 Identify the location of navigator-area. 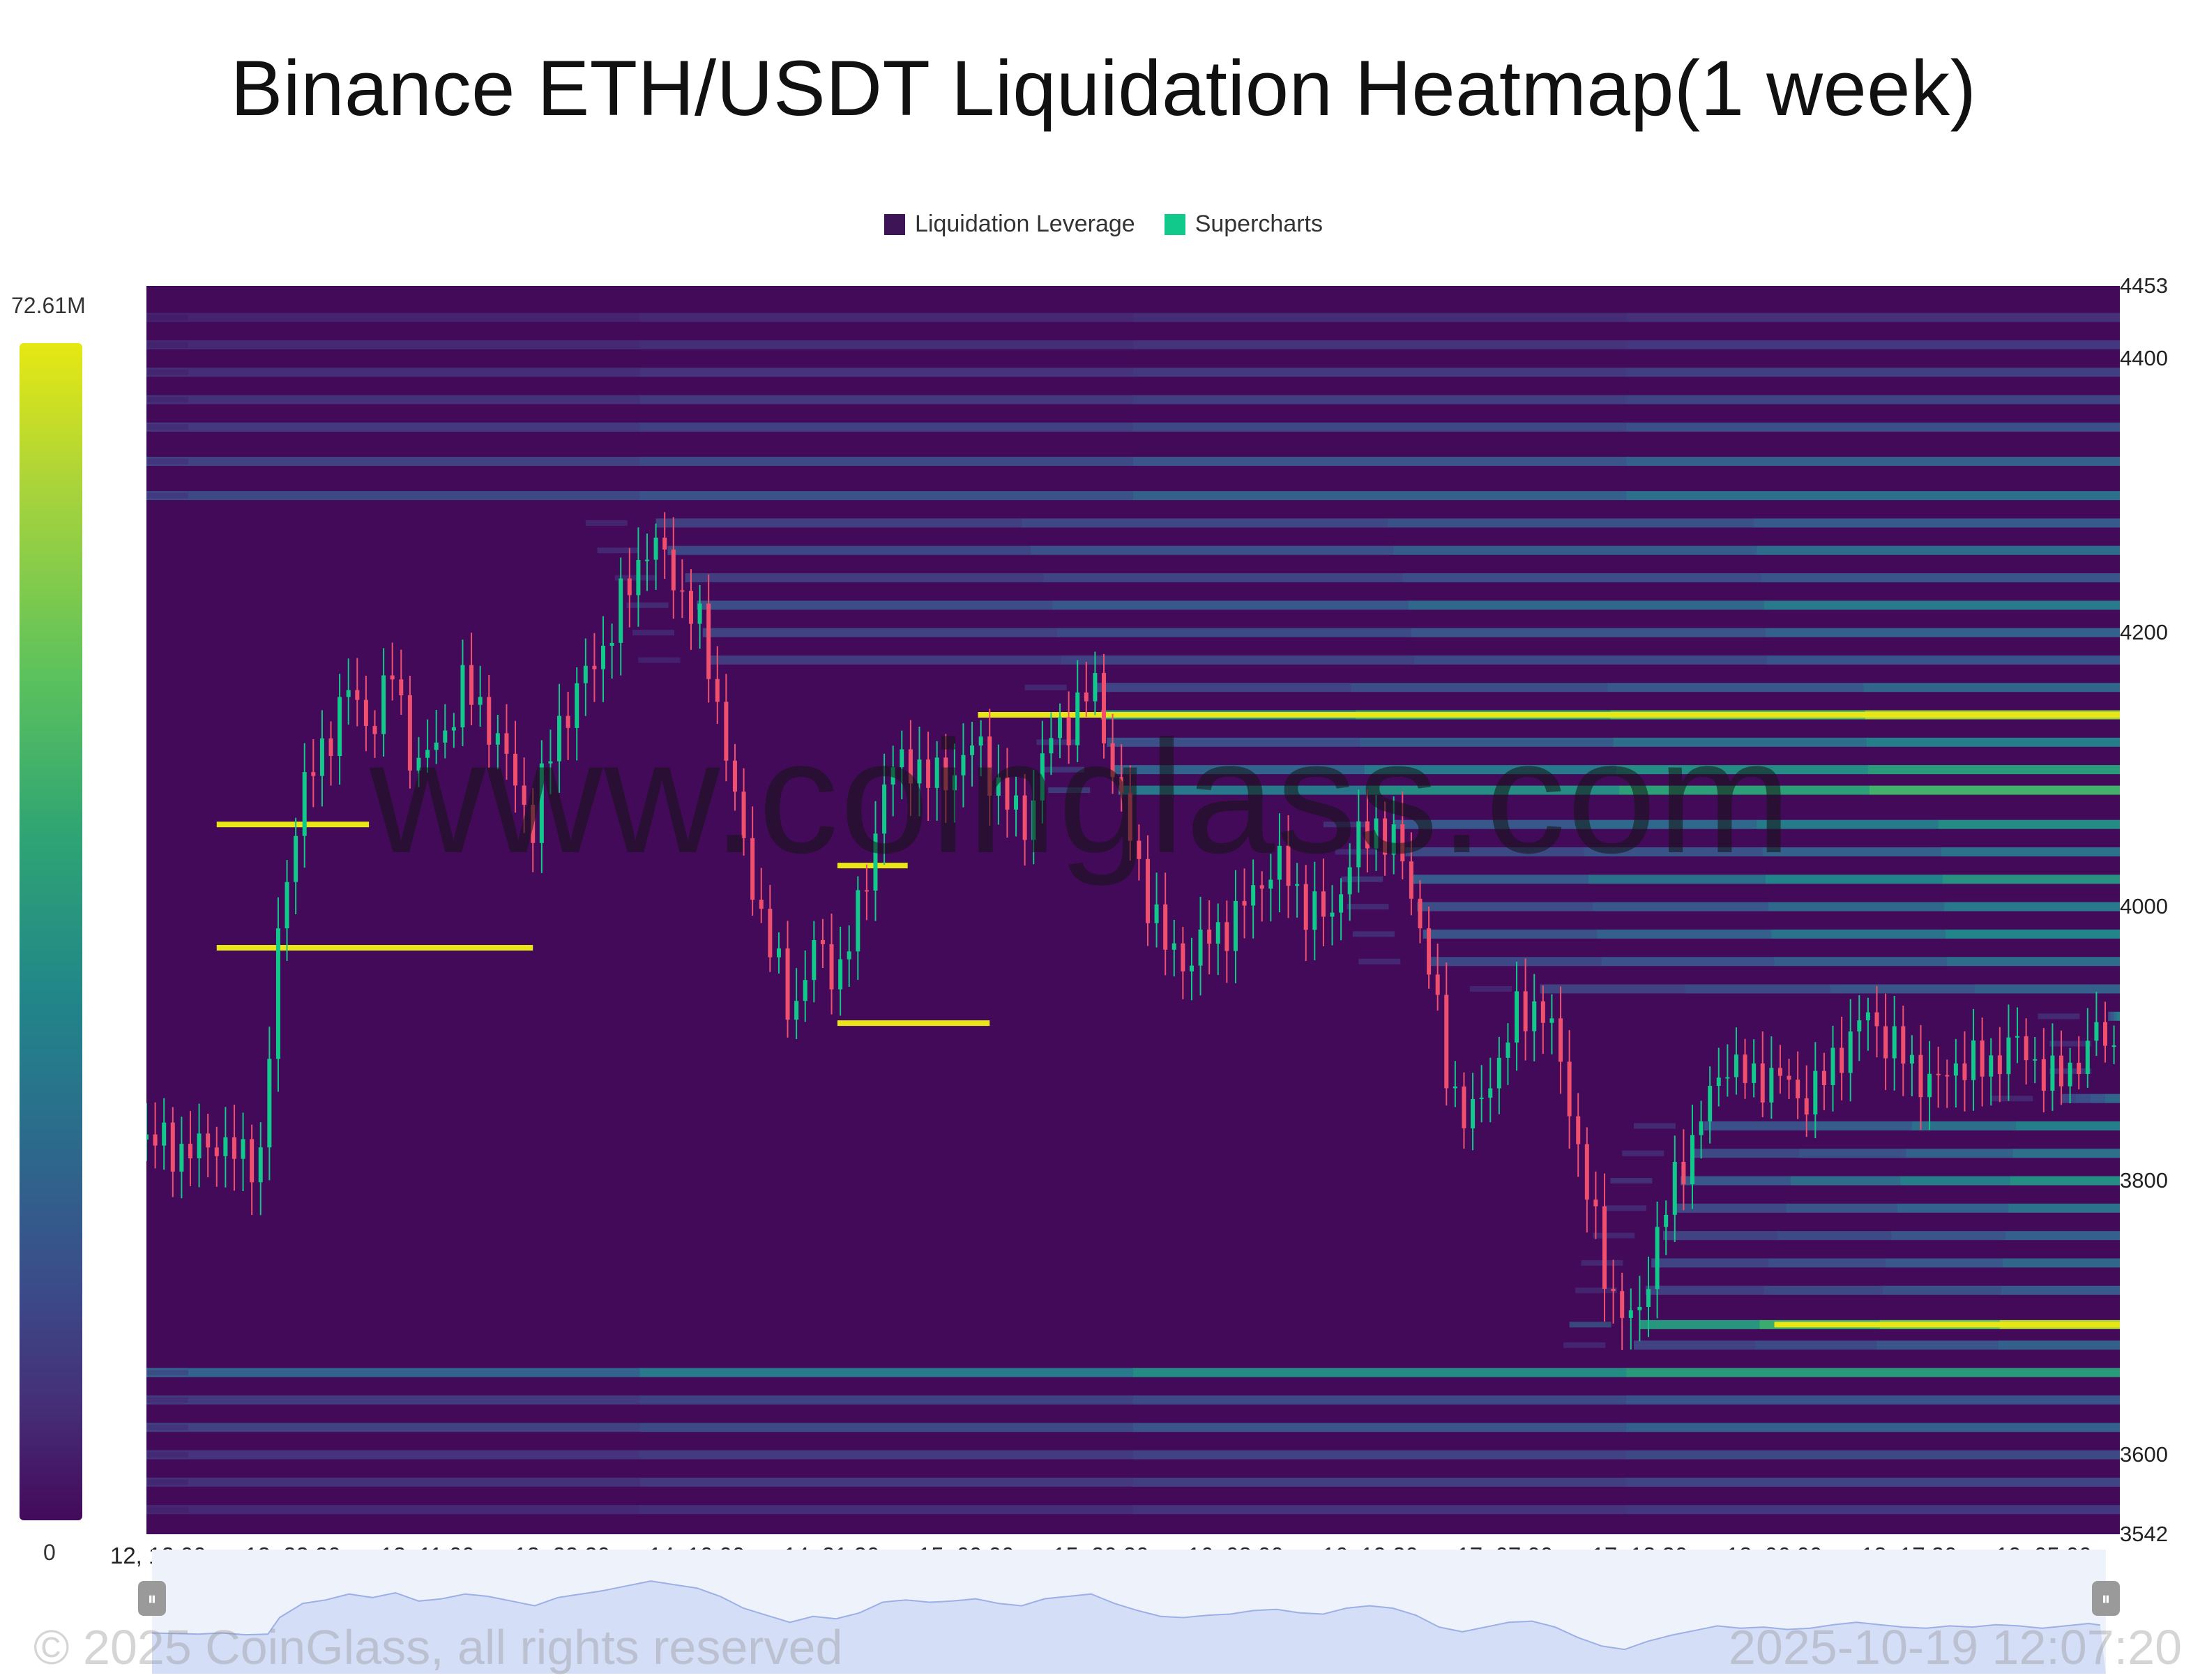
(1129, 1627).